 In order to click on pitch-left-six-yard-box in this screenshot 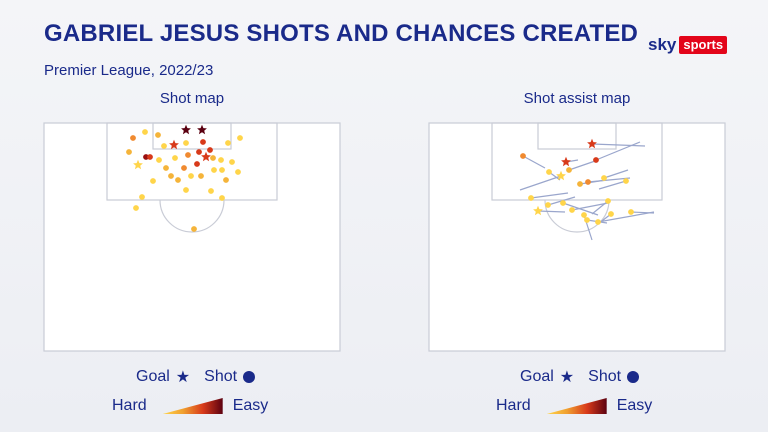, I will do `click(192, 136)`.